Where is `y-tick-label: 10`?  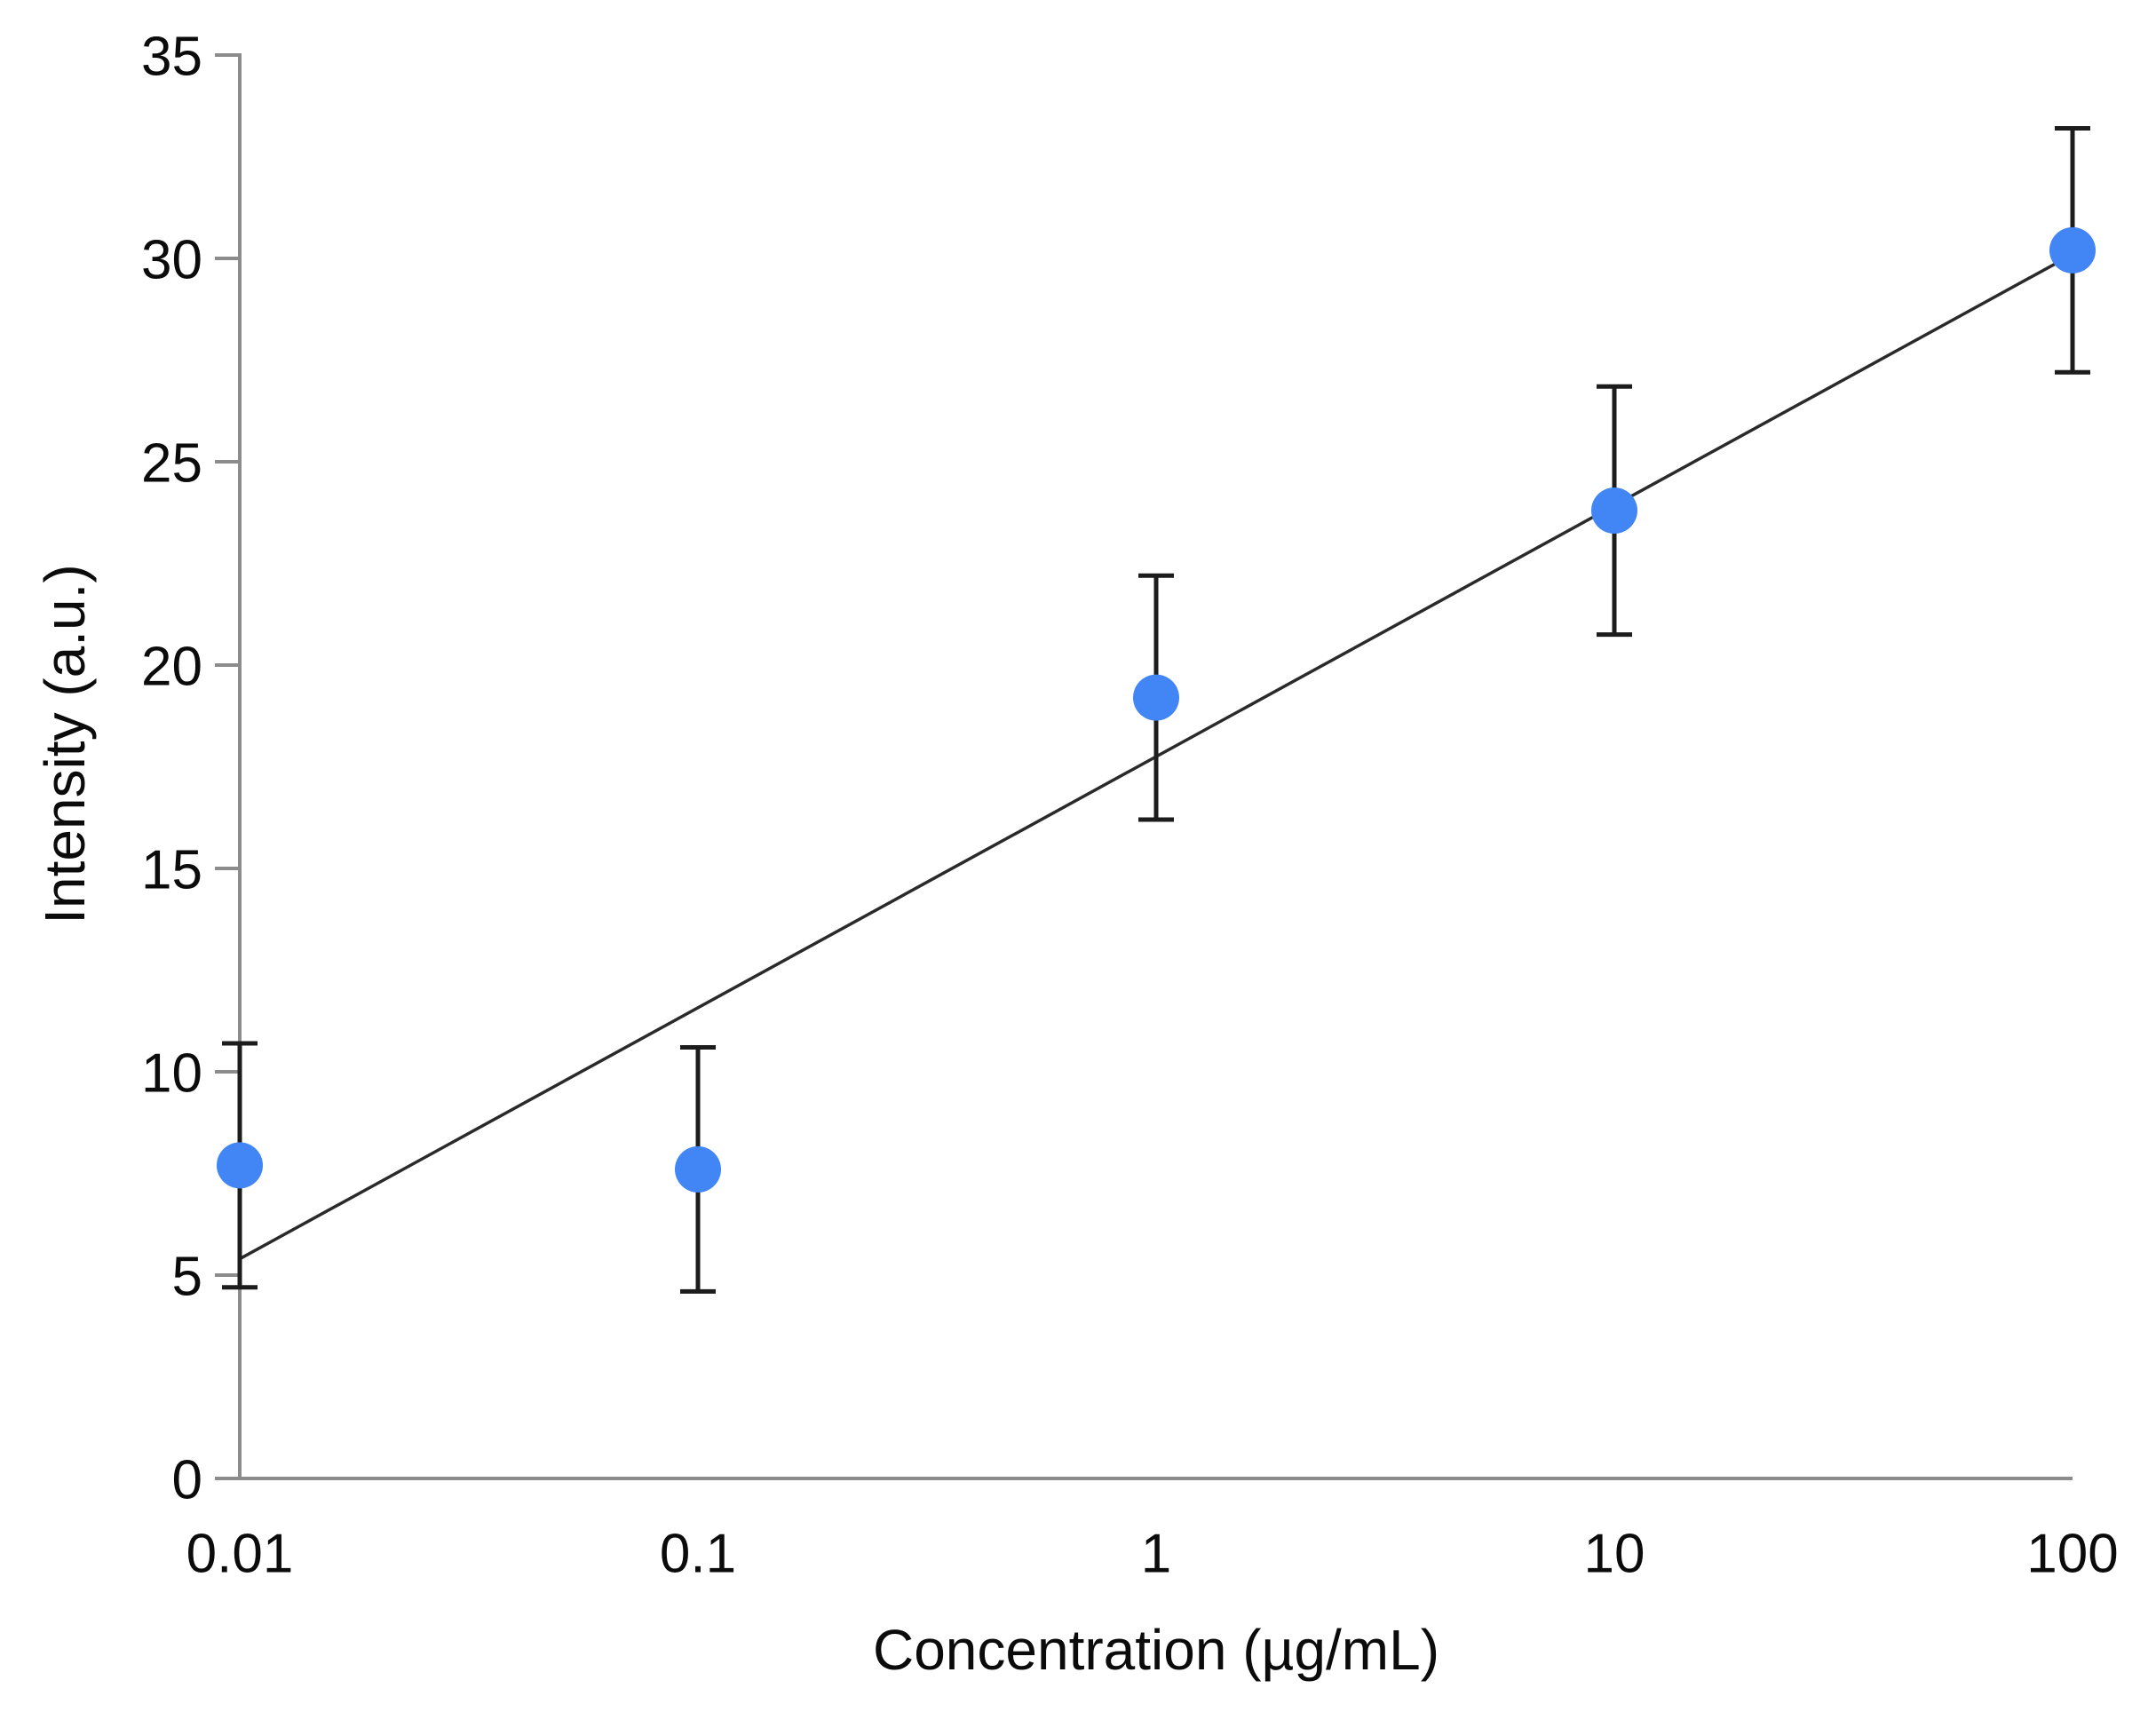
y-tick-label: 10 is located at coordinates (171, 1074).